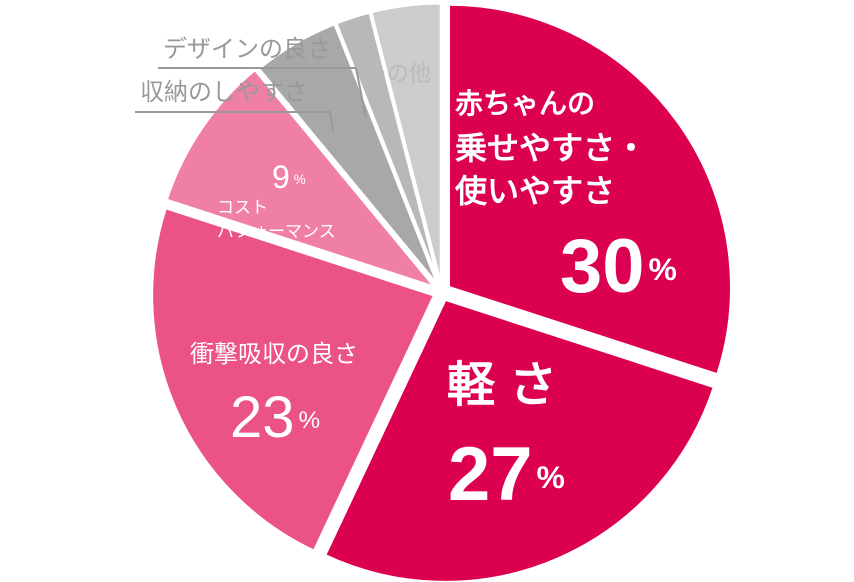 Image resolution: width=854 pixels, height=582 pixels. Describe the element at coordinates (247, 49) in the screenshot. I see `slice-label: デザインの良さ` at that location.